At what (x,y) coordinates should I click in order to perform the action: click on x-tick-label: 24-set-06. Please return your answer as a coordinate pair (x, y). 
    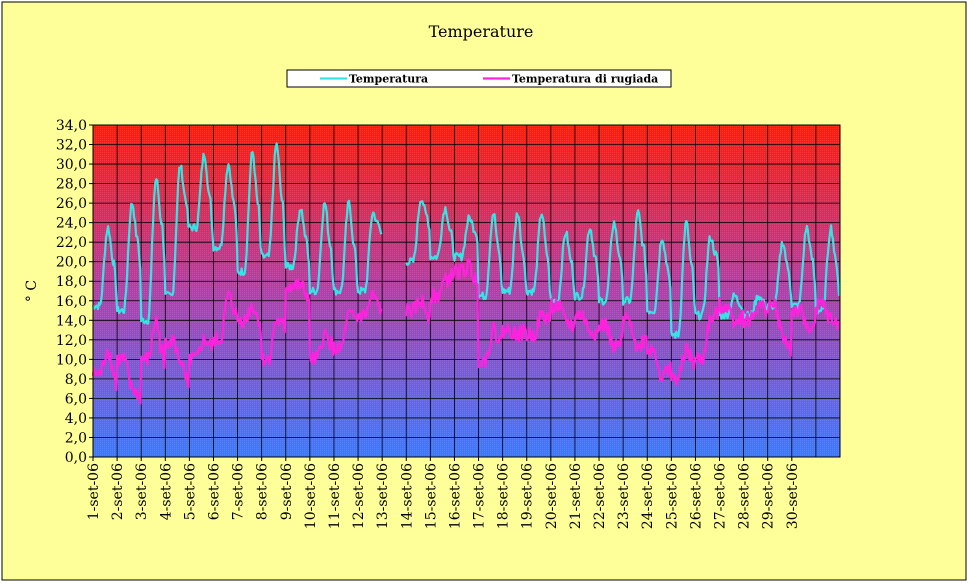
    Looking at the image, I should click on (648, 496).